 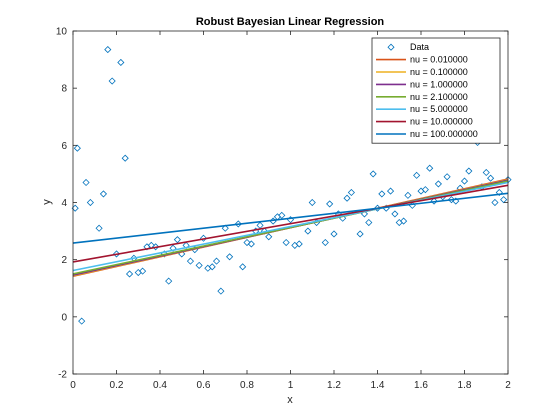 What do you see at coordinates (378, 385) in the screenshot?
I see `x-tick-label: 1.4` at bounding box center [378, 385].